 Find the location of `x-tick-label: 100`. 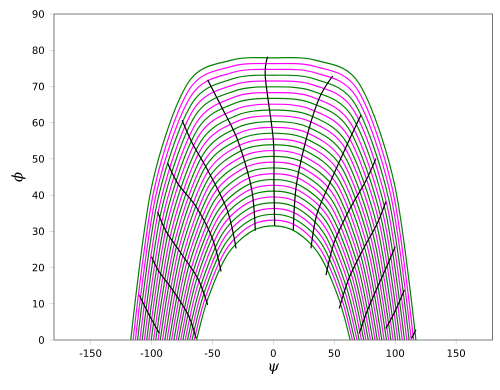

x-tick-label: 100 is located at coordinates (395, 353).